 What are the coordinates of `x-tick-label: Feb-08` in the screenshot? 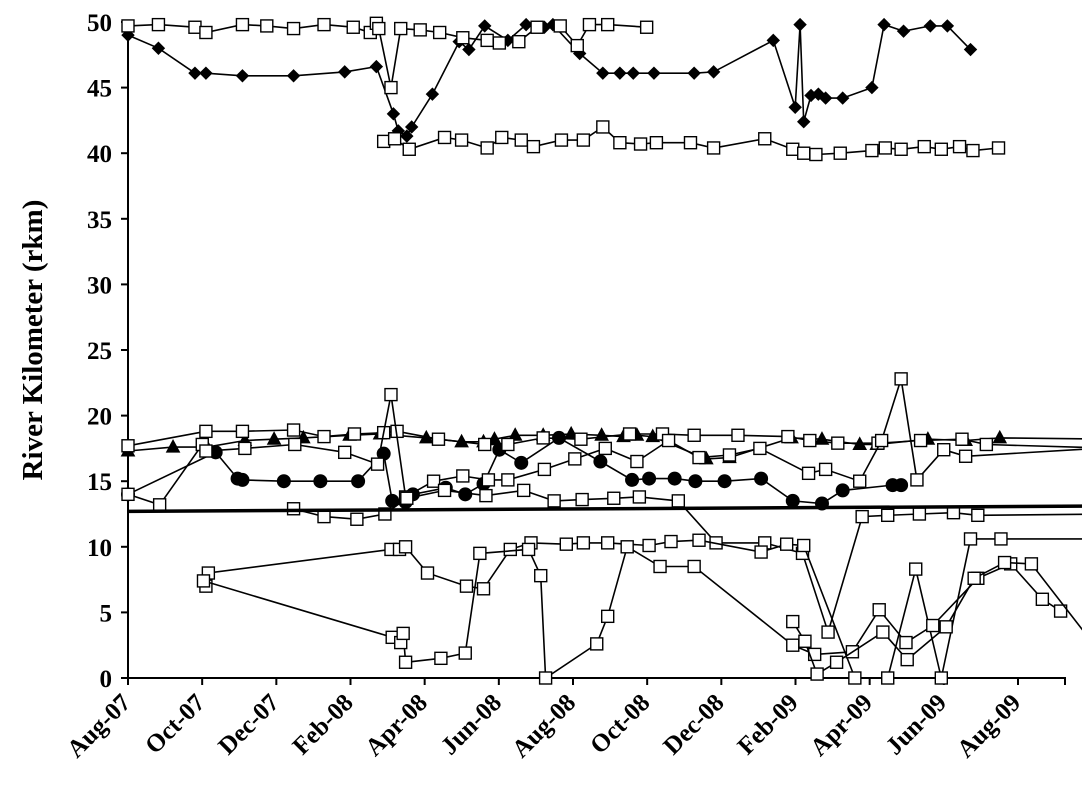 It's located at (323, 724).